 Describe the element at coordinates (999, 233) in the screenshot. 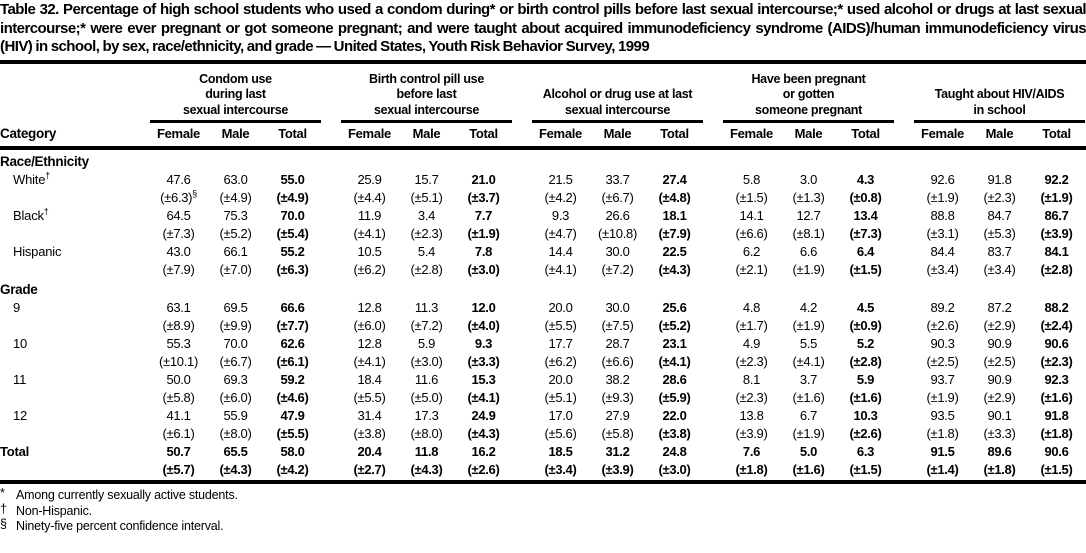

I see `ci-text: (±5.3)` at that location.